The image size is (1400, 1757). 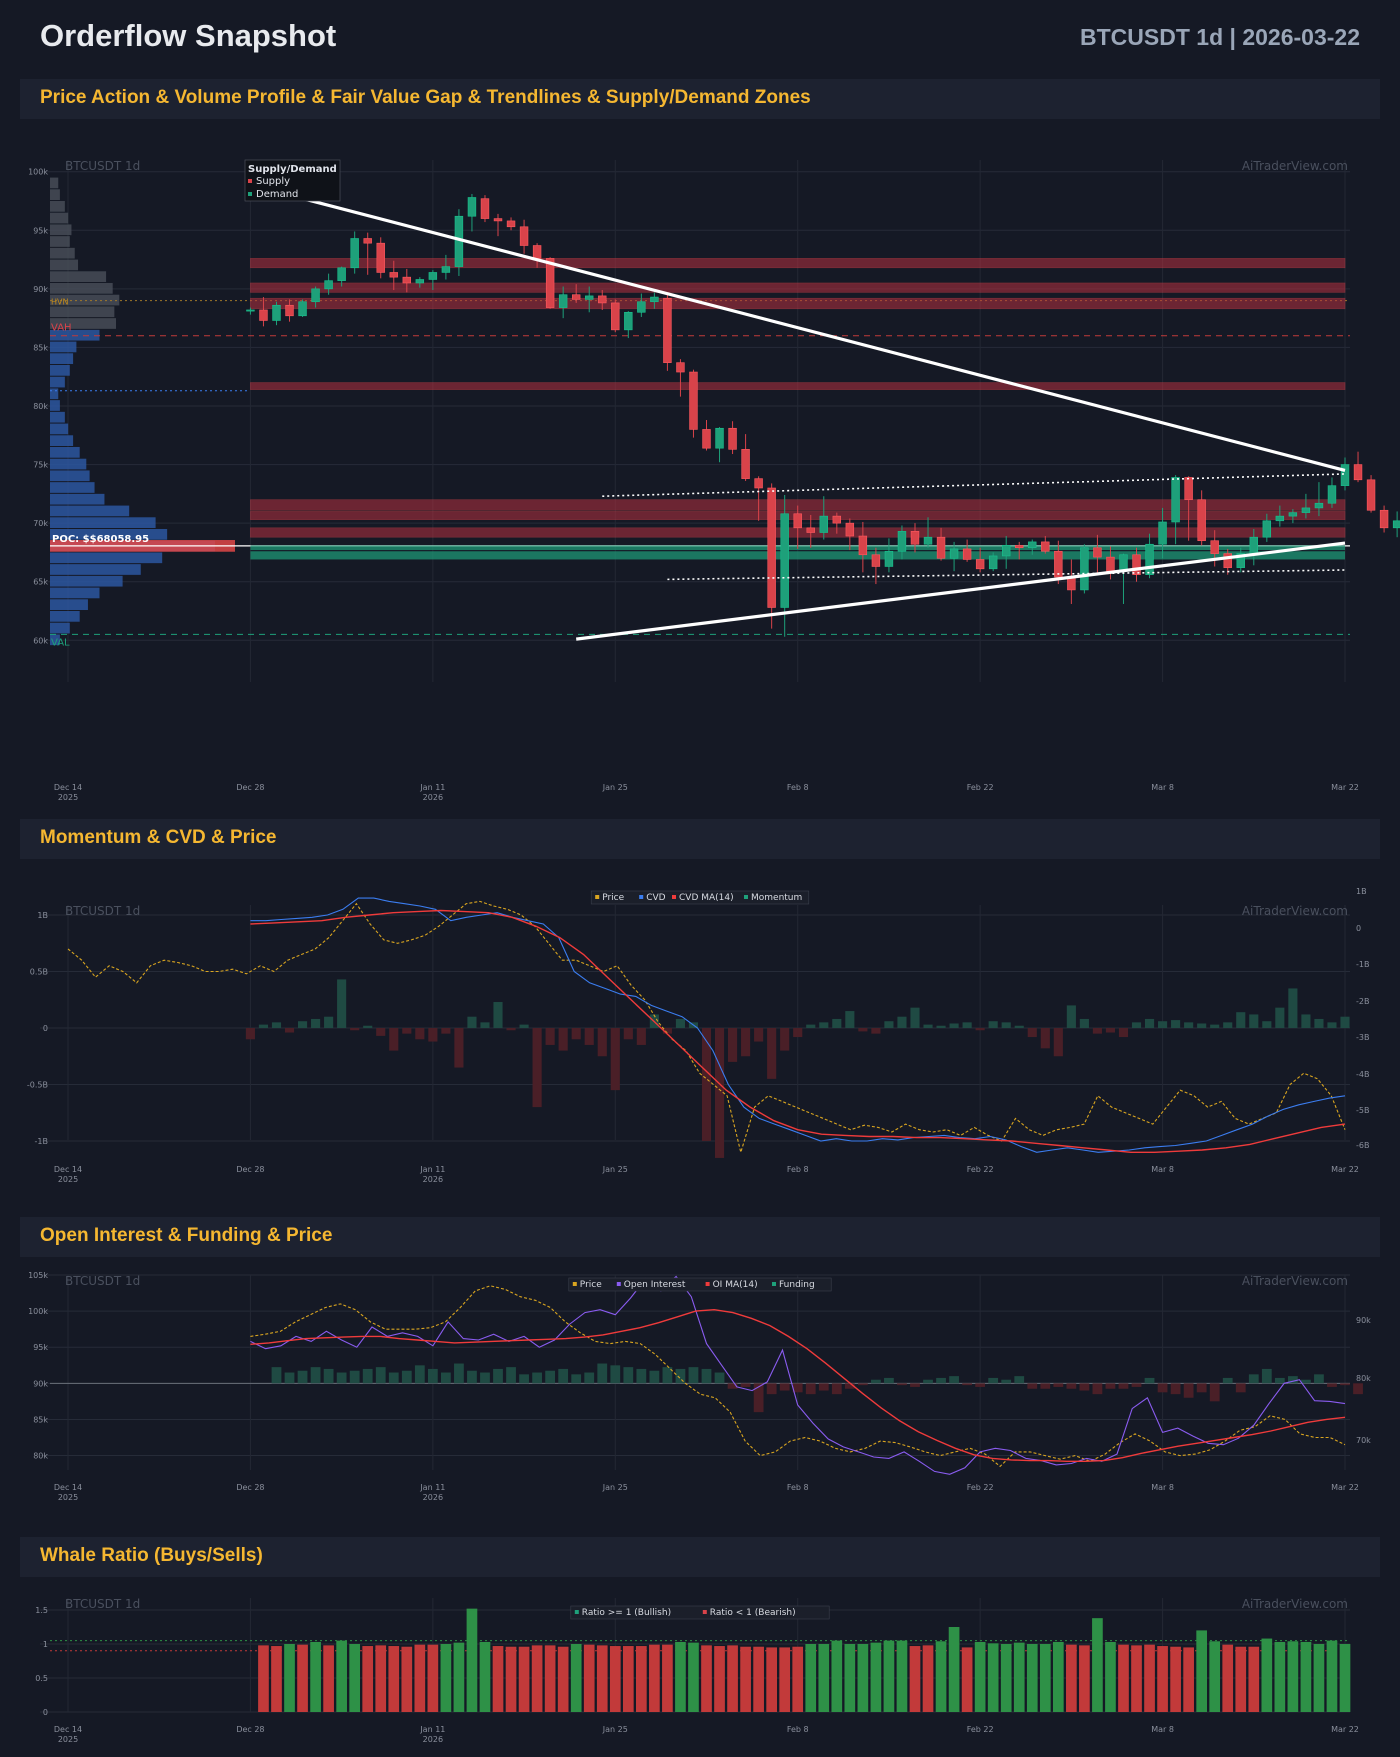 What do you see at coordinates (774, 1284) in the screenshot?
I see `legend-swatch` at bounding box center [774, 1284].